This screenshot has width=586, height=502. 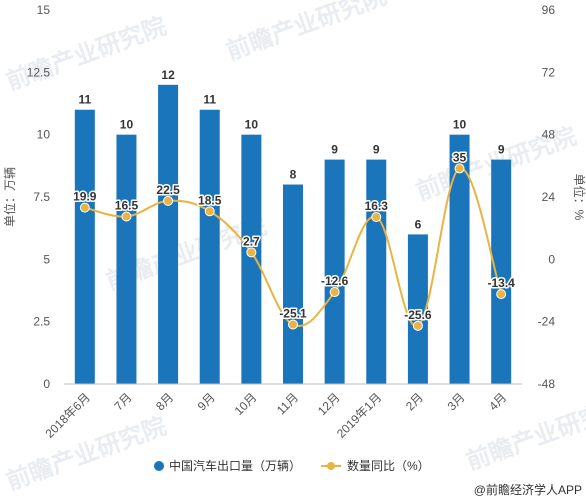 I want to click on bar-data-label: 12, so click(x=168, y=75).